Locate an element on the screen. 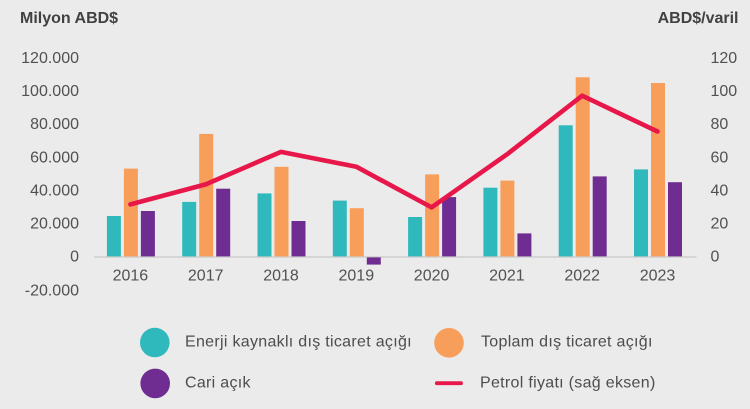 The height and width of the screenshot is (409, 750). svg-text: 20.000 is located at coordinates (54, 224).